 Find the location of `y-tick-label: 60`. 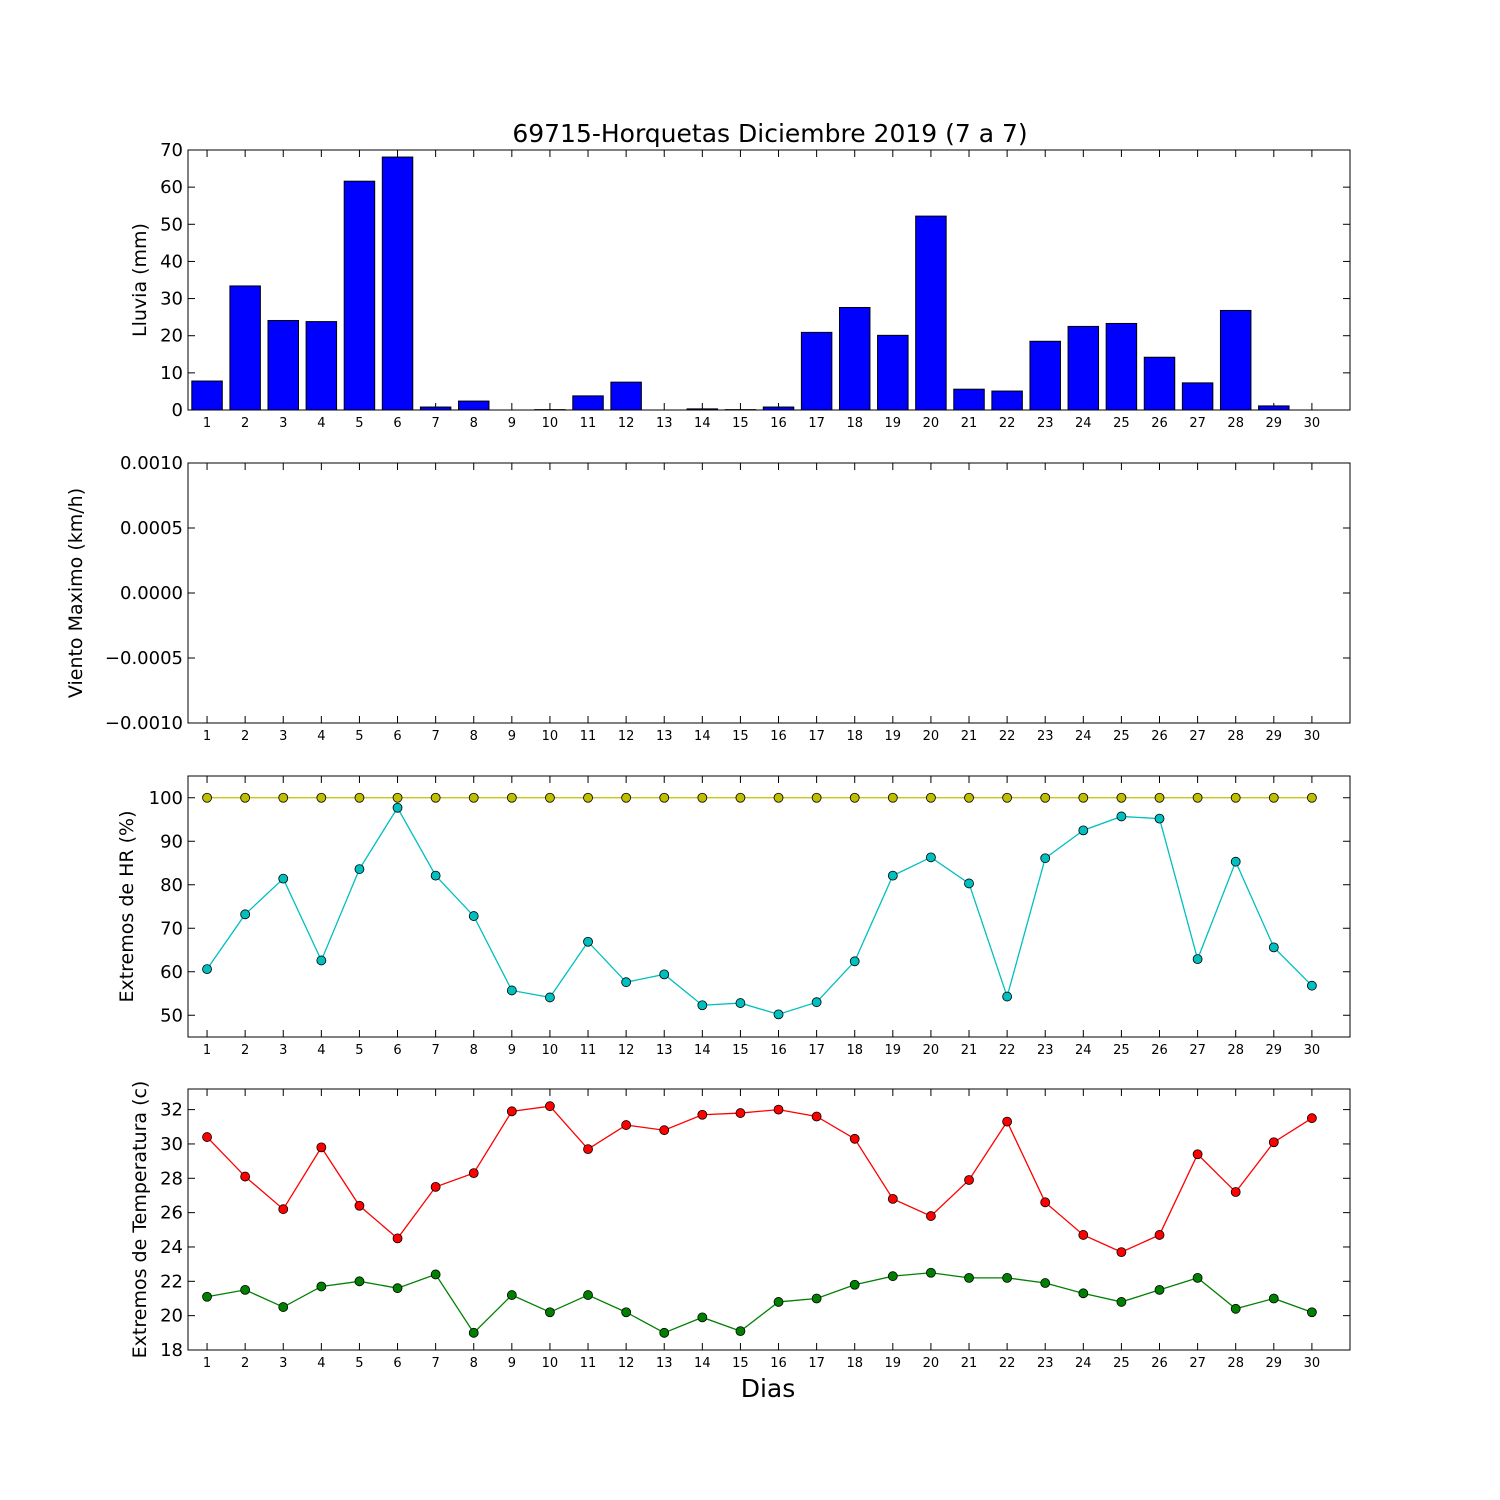

y-tick-label: 60 is located at coordinates (171, 187).